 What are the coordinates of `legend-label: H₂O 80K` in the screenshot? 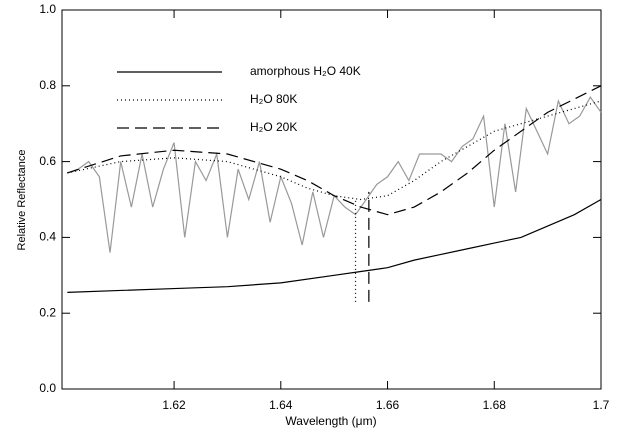 It's located at (273, 99).